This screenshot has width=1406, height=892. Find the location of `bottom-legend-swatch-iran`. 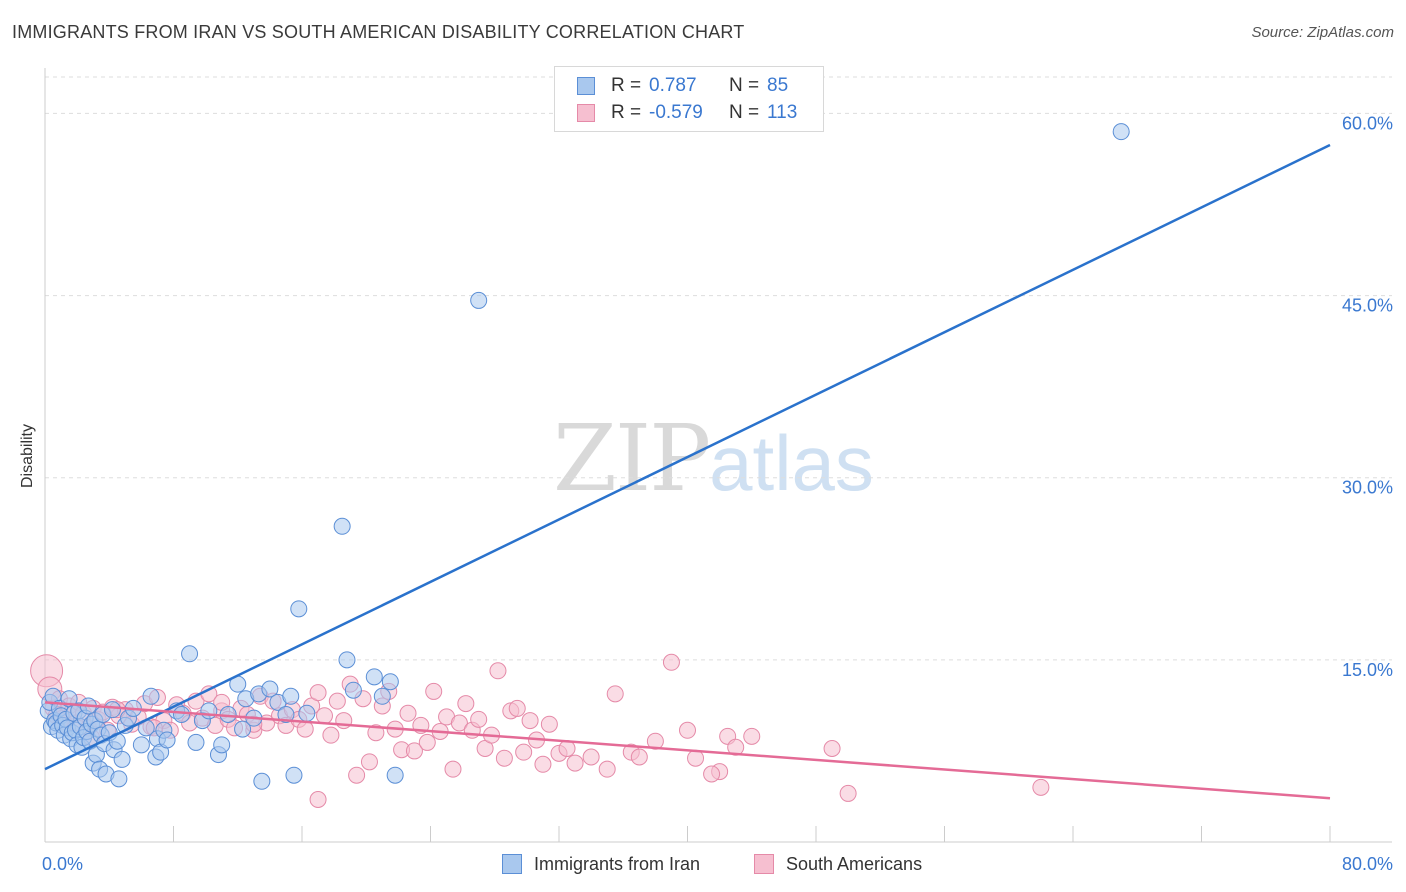

bottom-legend-swatch-iran is located at coordinates (512, 864).